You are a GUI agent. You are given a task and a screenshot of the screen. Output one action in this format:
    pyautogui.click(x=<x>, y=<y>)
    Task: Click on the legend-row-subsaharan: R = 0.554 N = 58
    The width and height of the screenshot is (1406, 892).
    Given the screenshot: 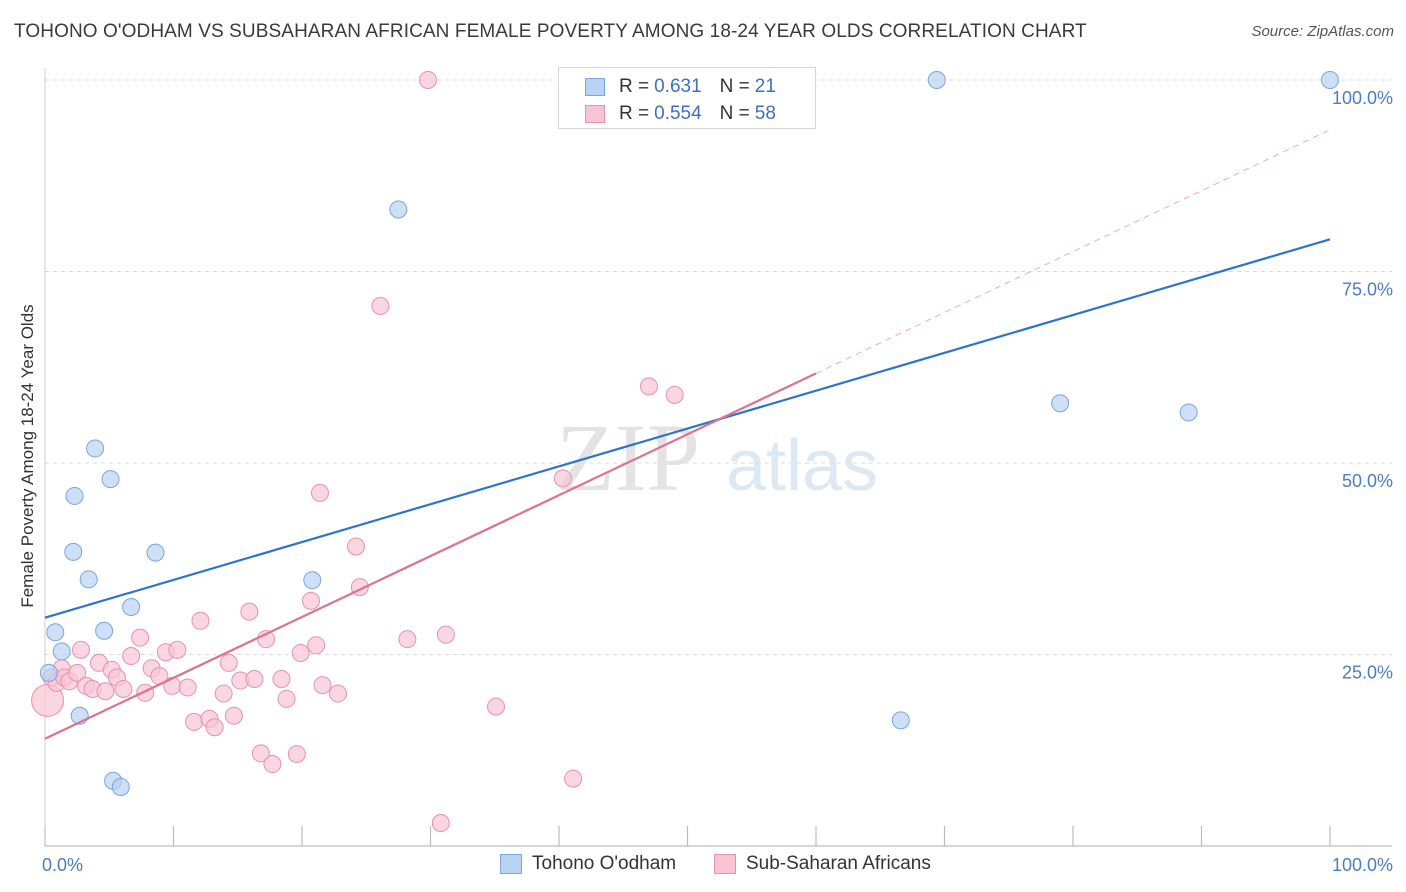 What is the action you would take?
    pyautogui.click(x=680, y=114)
    